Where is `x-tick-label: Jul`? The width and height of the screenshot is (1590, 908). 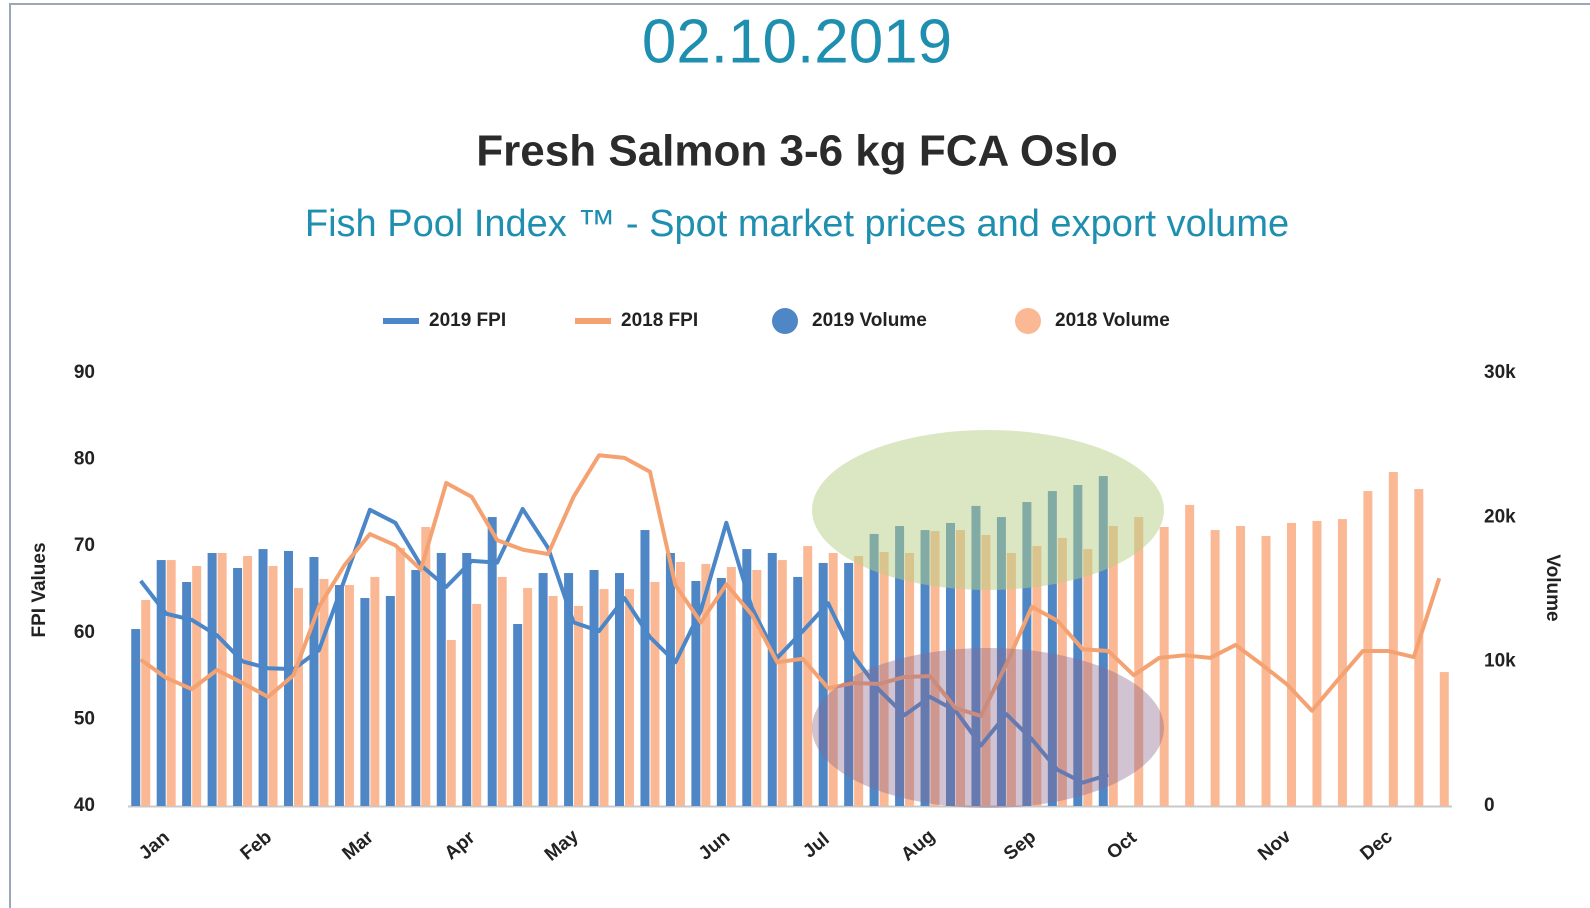
x-tick-label: Jul is located at coordinates (816, 846).